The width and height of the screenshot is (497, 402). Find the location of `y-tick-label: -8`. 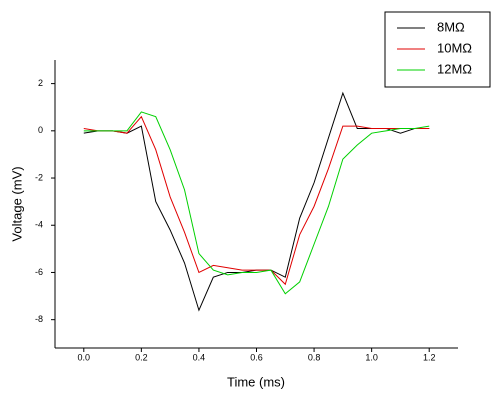

y-tick-label: -8 is located at coordinates (39, 319).